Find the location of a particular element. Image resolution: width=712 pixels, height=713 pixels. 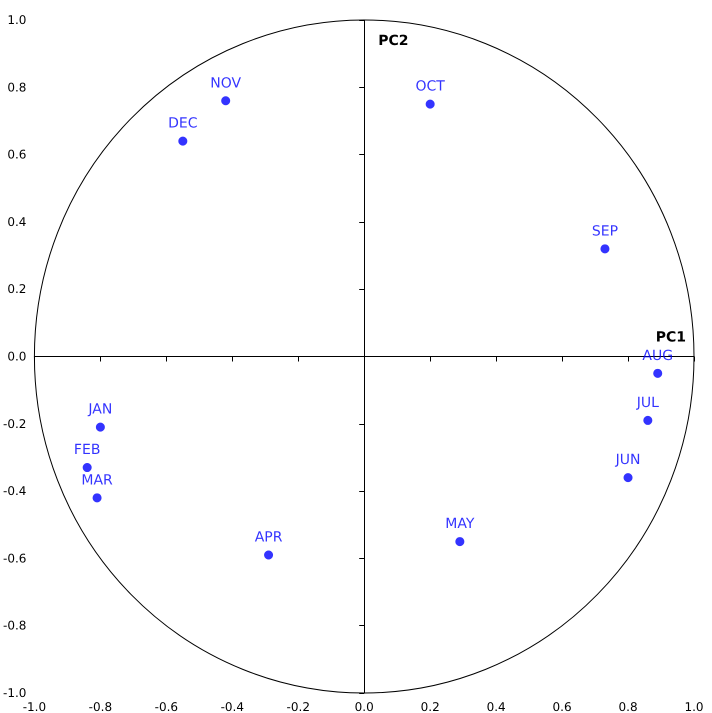

x-tick-label: 0.4 is located at coordinates (496, 706).